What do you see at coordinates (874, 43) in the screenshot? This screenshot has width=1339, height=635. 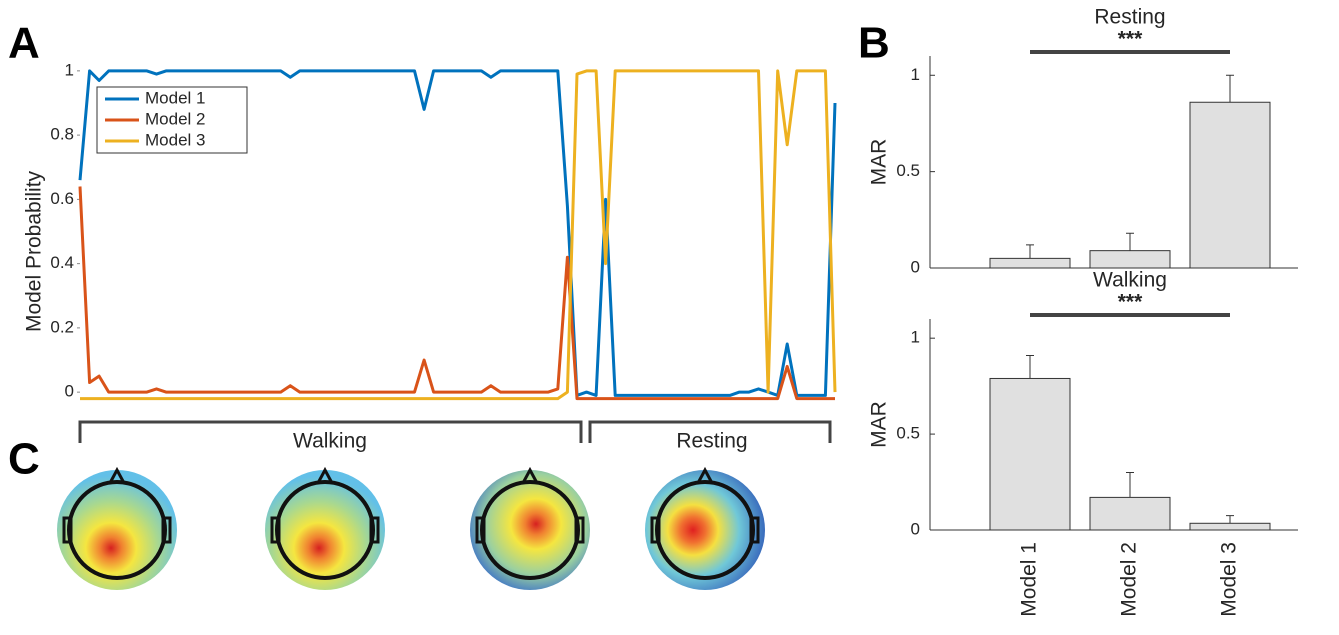 I see `panel-label: B` at bounding box center [874, 43].